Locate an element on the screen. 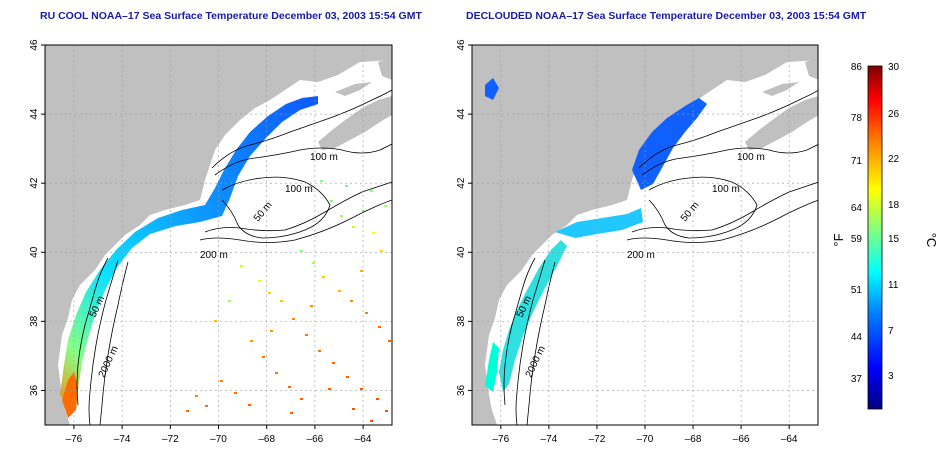 The height and width of the screenshot is (475, 950). sst-patch-north is located at coordinates (669, 144).